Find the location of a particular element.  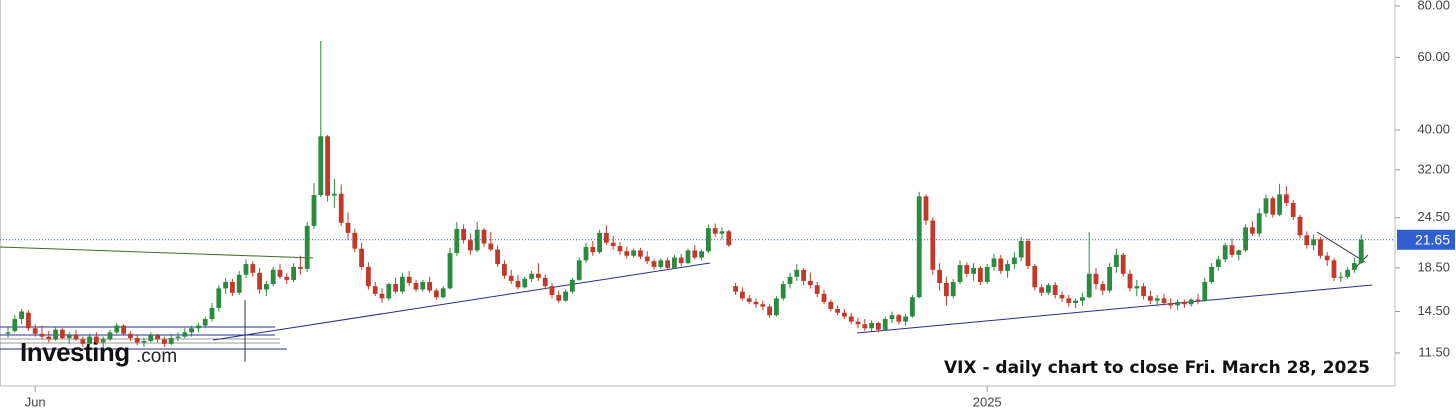

y-tick-label: 18.50 is located at coordinates (1433, 266).